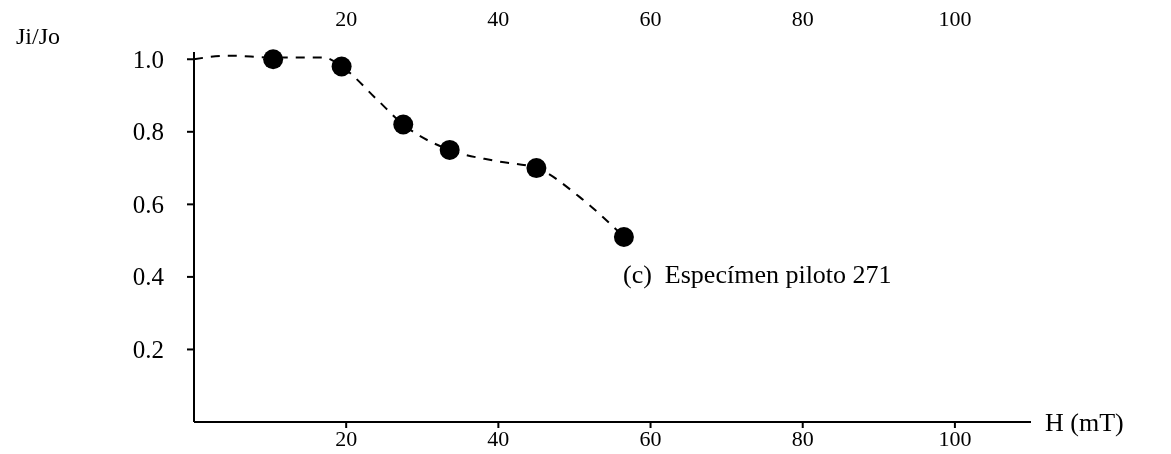 The width and height of the screenshot is (1171, 454). Describe the element at coordinates (148, 59) in the screenshot. I see `y-tick-label: 1.0` at that location.